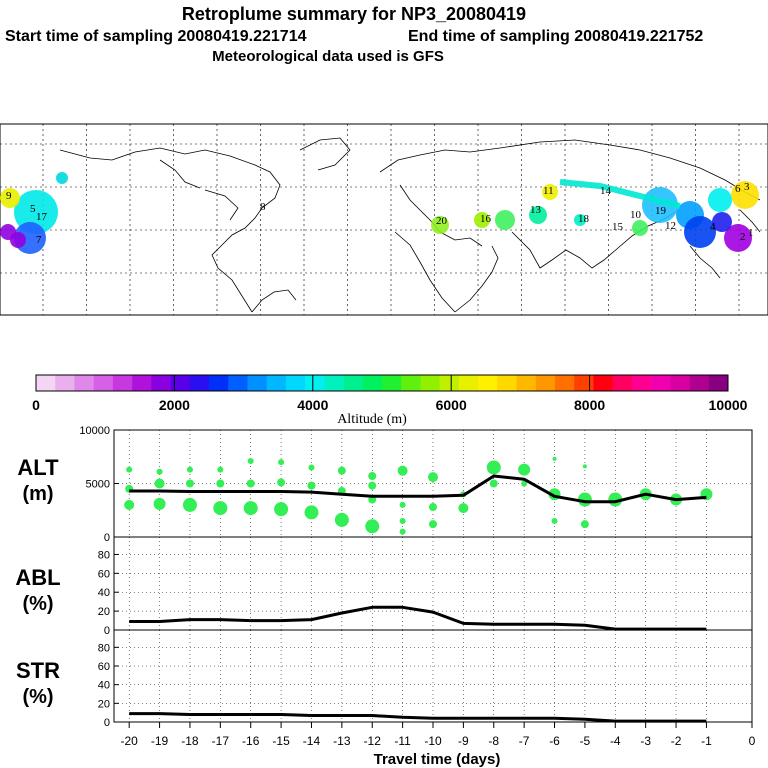 Image resolution: width=768 pixels, height=768 pixels. I want to click on panel-frame, so click(433, 583).